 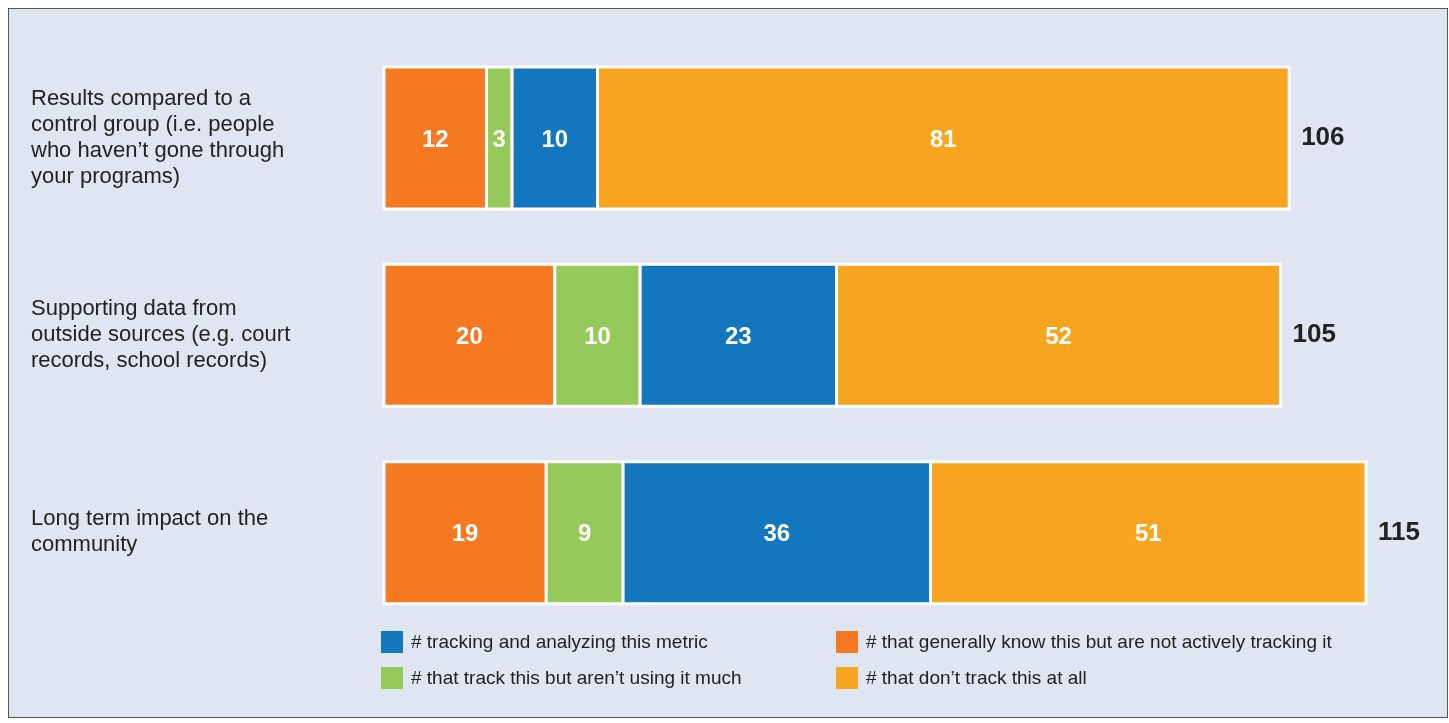 I want to click on data-label: 20, so click(x=469, y=335).